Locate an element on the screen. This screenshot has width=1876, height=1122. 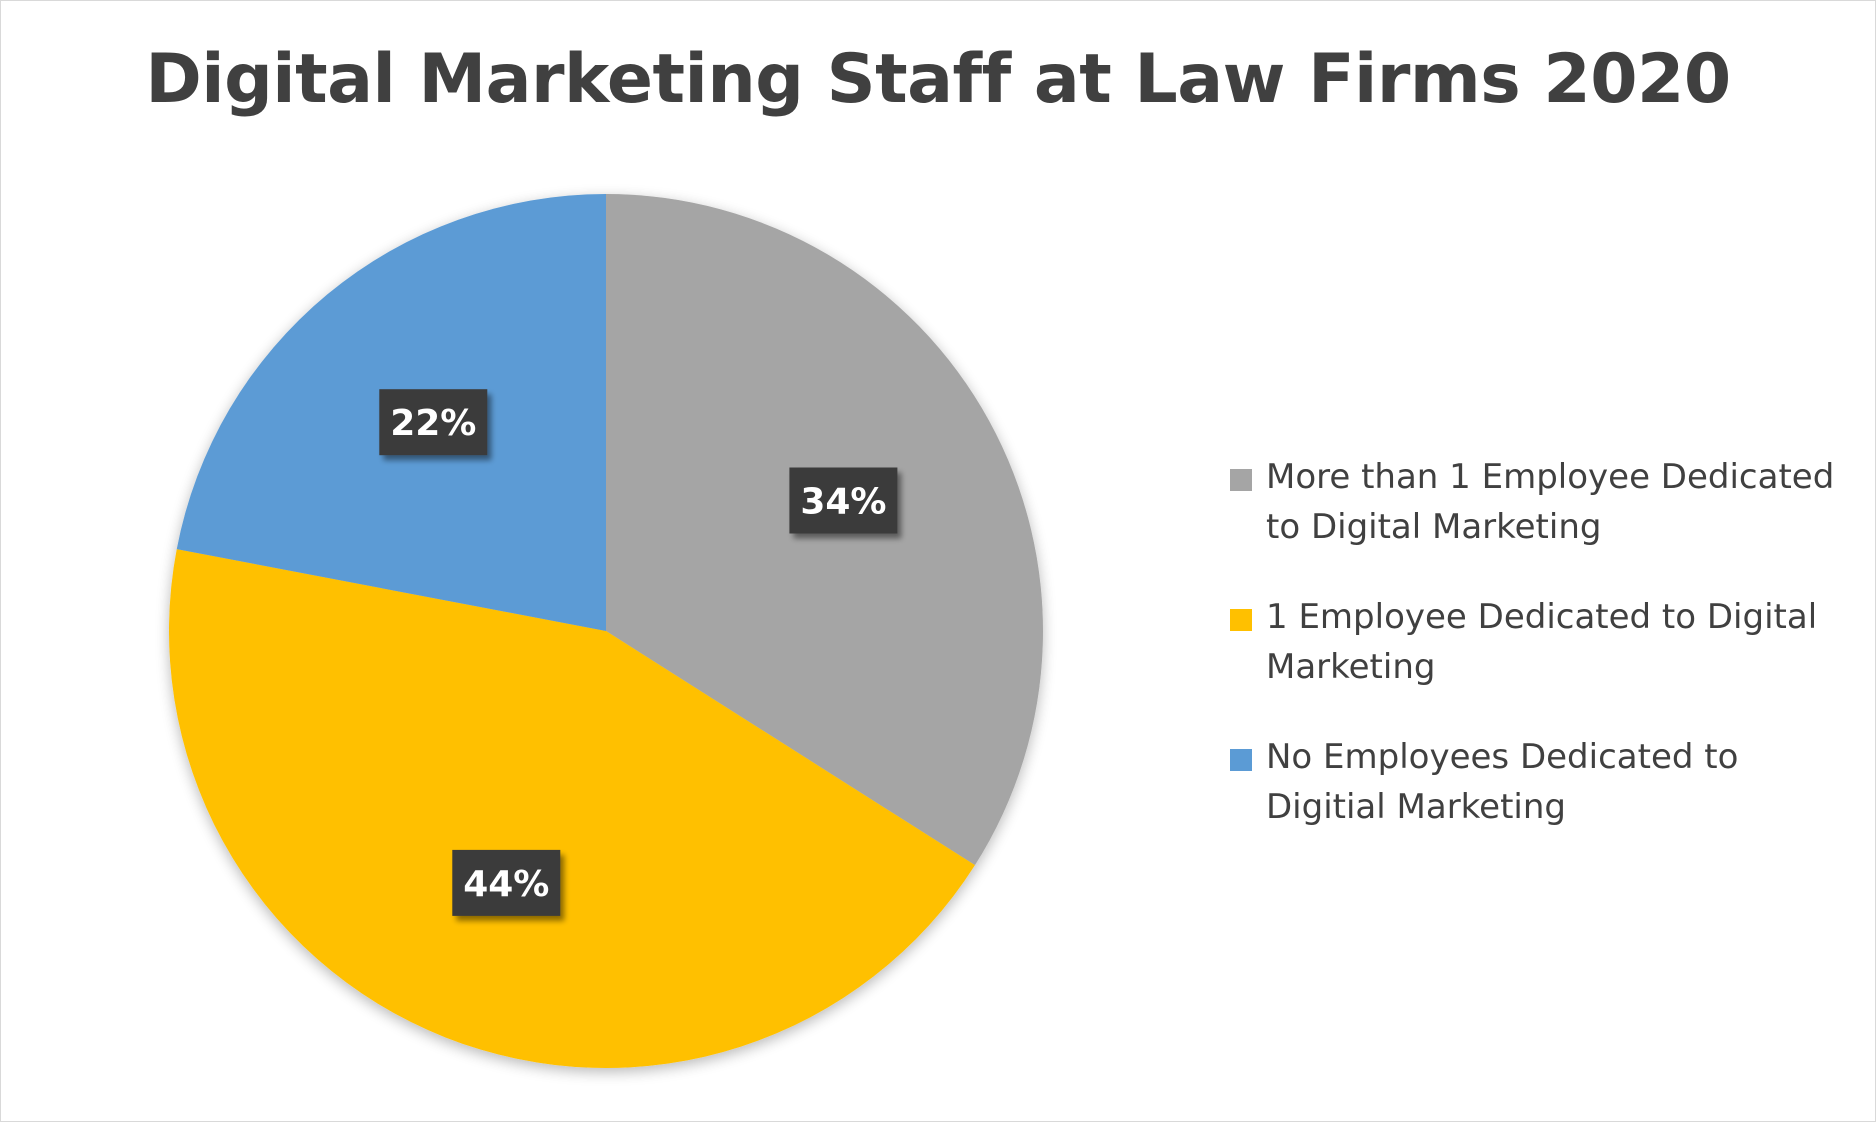
data-label: 22% is located at coordinates (433, 422).